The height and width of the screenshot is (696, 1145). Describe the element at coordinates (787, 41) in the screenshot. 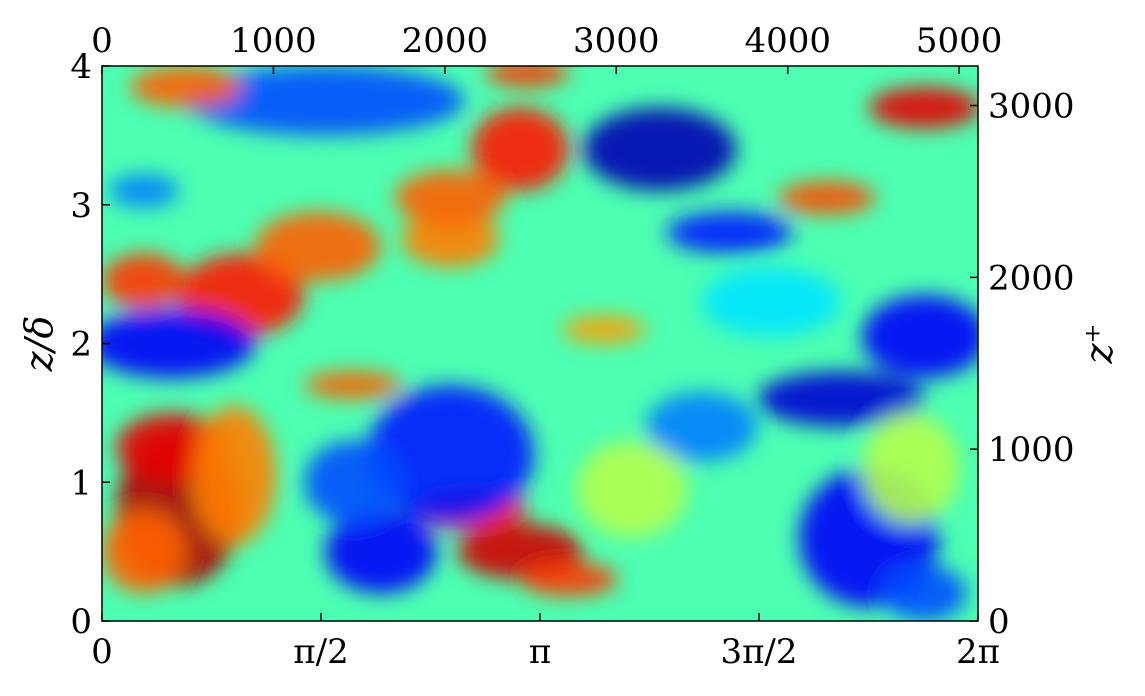

I see `x-top-tick-label: 4000` at that location.